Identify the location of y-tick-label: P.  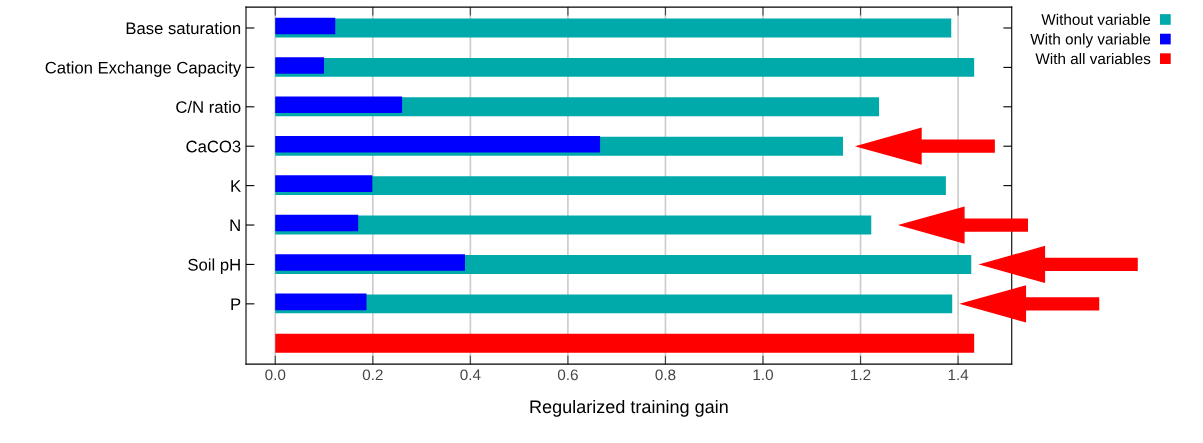
(236, 304).